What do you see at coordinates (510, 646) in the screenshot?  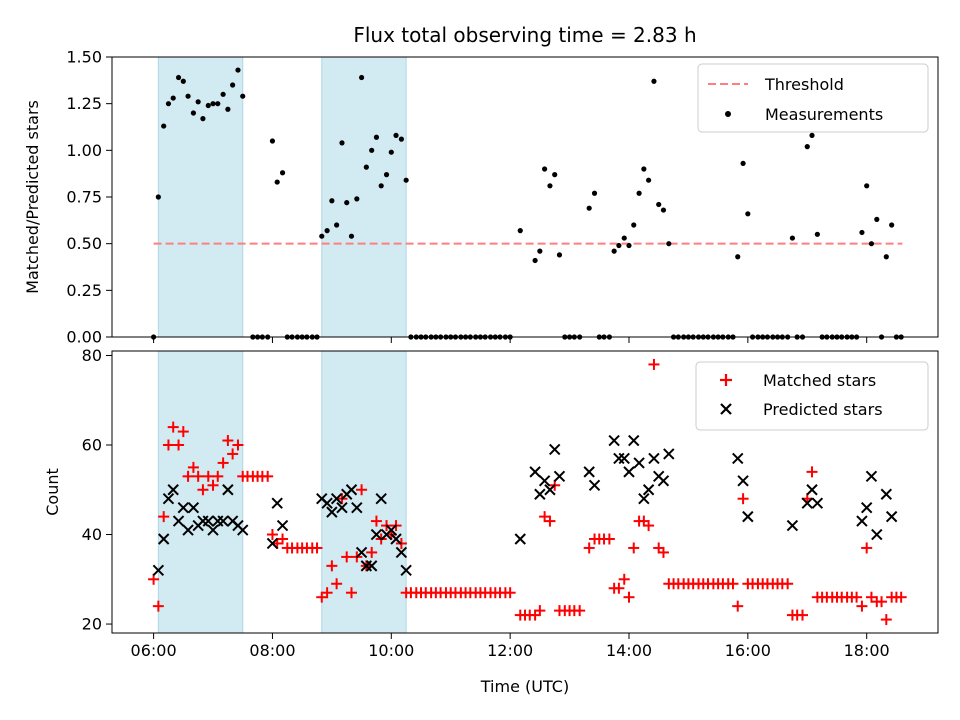 I see `bottom-panel-x-ticks: 06:00 08:00 10:00 12:00 14:00 16:00 18:00` at bounding box center [510, 646].